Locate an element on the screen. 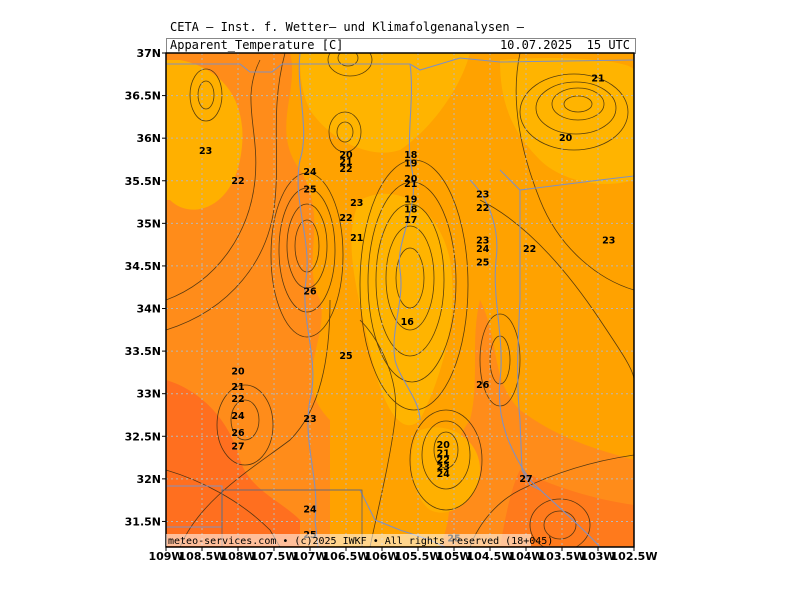  contour-value-label: 16 is located at coordinates (408, 322).